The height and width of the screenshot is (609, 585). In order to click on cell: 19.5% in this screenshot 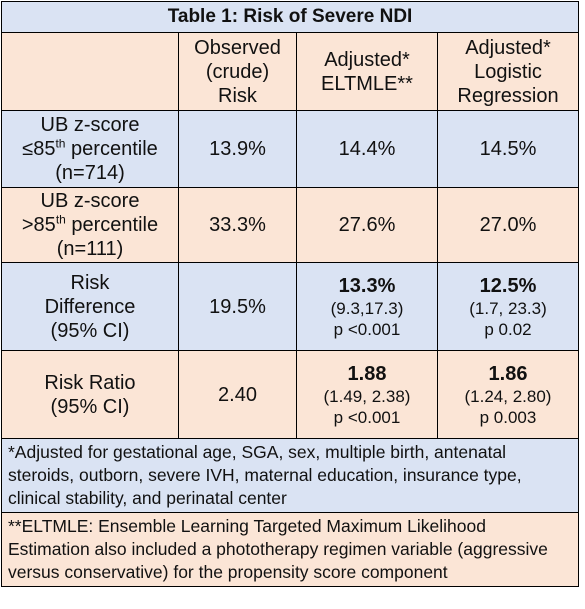, I will do `click(237, 306)`.